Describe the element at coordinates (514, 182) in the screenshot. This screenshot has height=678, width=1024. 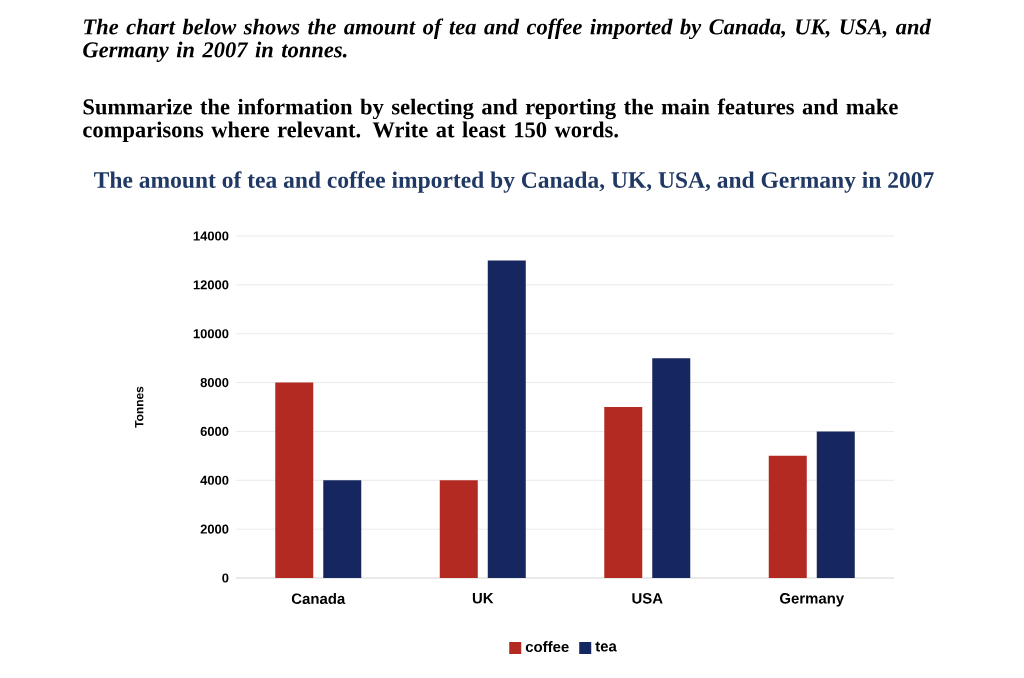
I see `chart-title: The amount of tea and coffee imported by Canada, UK, USA, and Germany in 2007` at that location.